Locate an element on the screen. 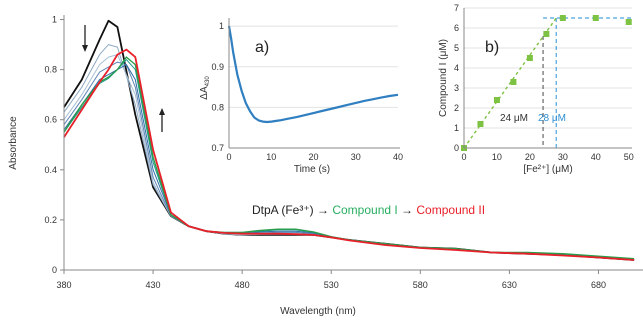 The image size is (643, 324). x-tick-label: 680 is located at coordinates (598, 285).